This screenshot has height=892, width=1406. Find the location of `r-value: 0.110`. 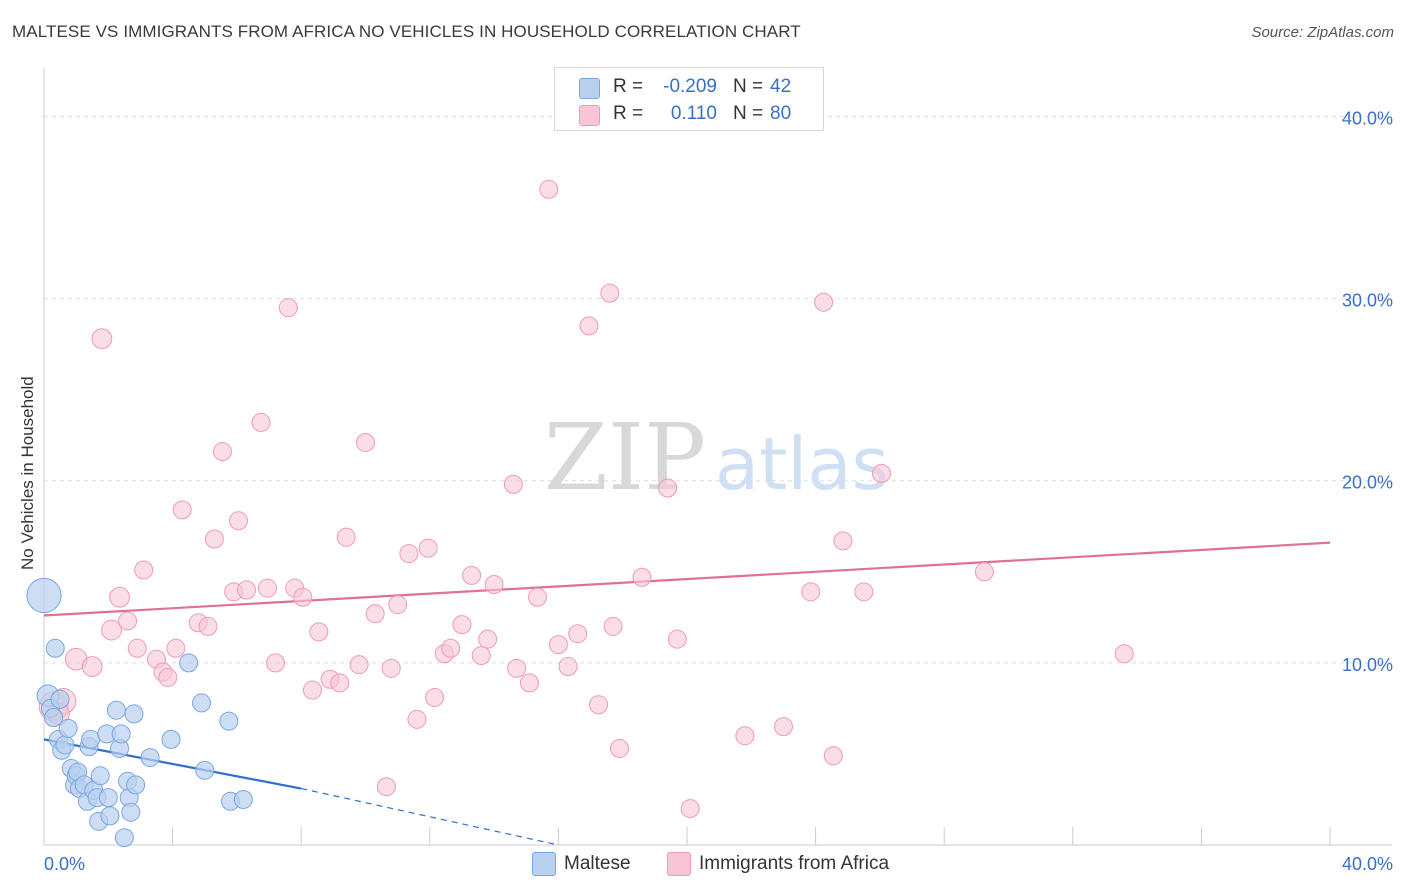

r-value: 0.110 is located at coordinates (693, 113).